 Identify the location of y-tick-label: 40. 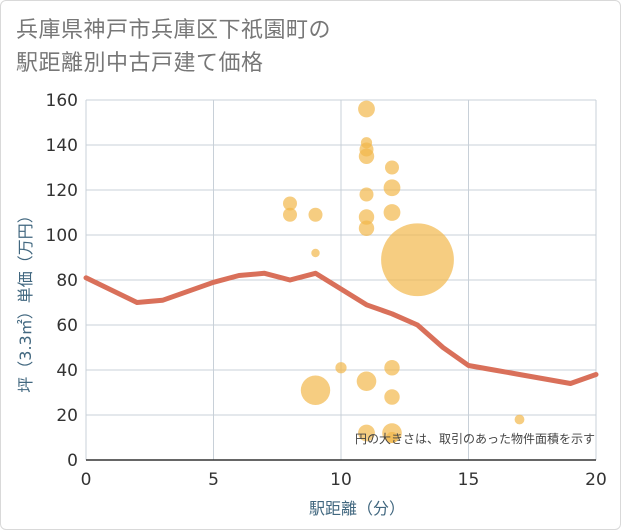
(67, 371).